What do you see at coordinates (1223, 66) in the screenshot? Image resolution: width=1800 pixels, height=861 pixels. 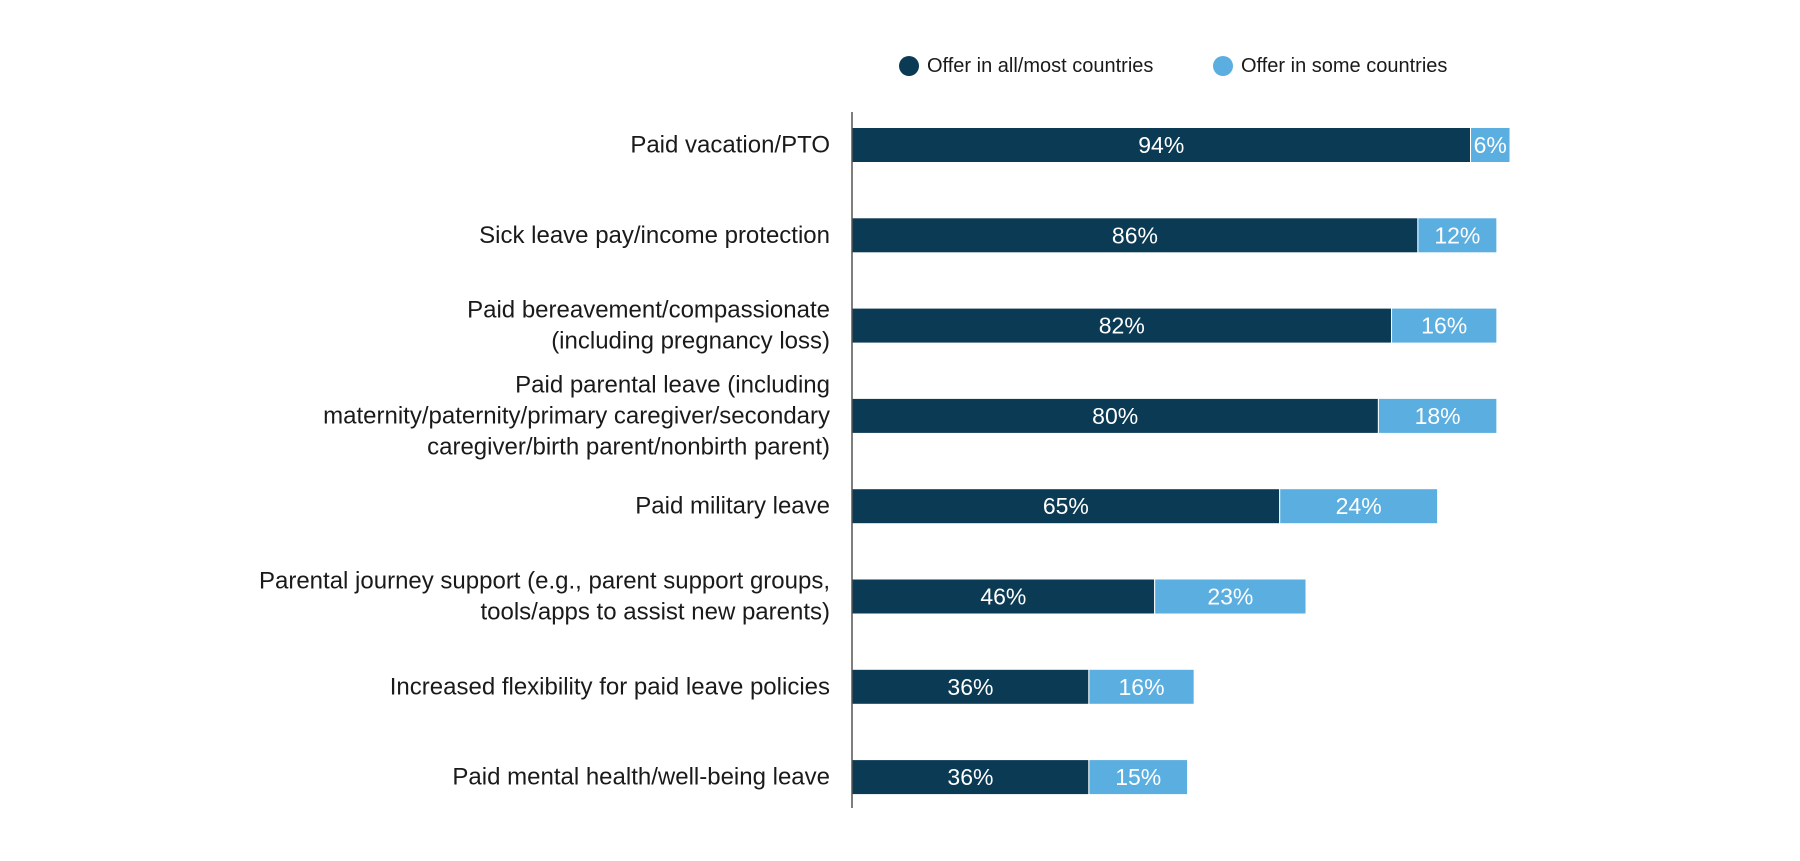 I see `legend-marker-some` at bounding box center [1223, 66].